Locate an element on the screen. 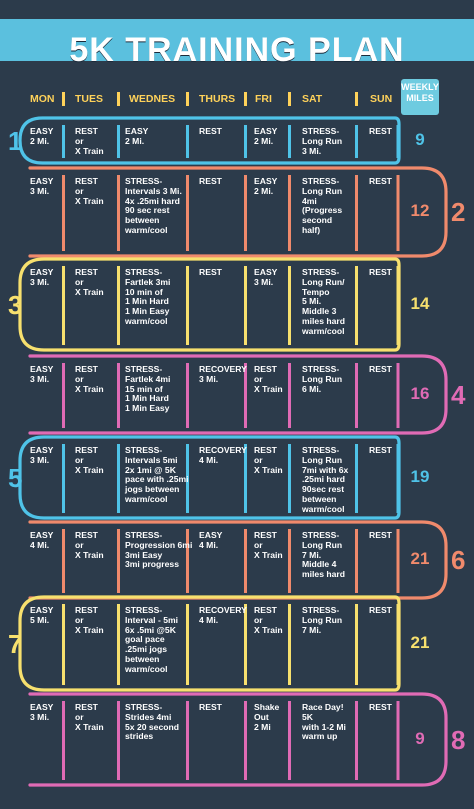 The image size is (474, 809). column-header-sun: SUN is located at coordinates (381, 99).